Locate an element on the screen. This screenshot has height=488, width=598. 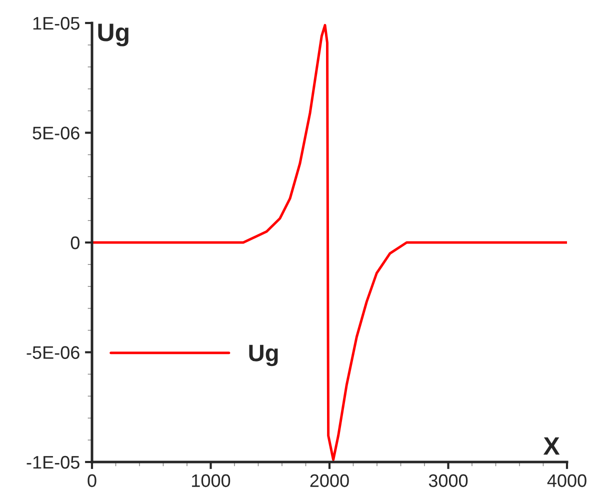
x-axis-title: X is located at coordinates (551, 446).